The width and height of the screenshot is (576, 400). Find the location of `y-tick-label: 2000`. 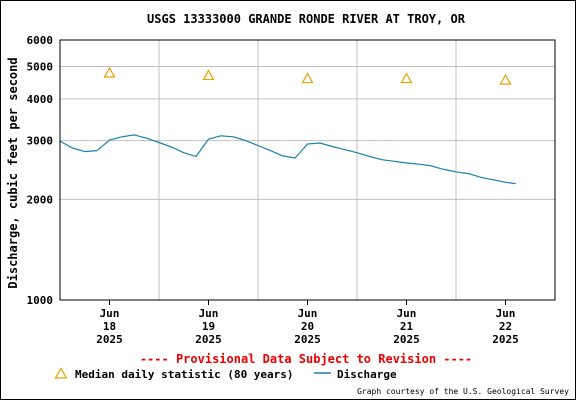

y-tick-label: 2000 is located at coordinates (40, 199).